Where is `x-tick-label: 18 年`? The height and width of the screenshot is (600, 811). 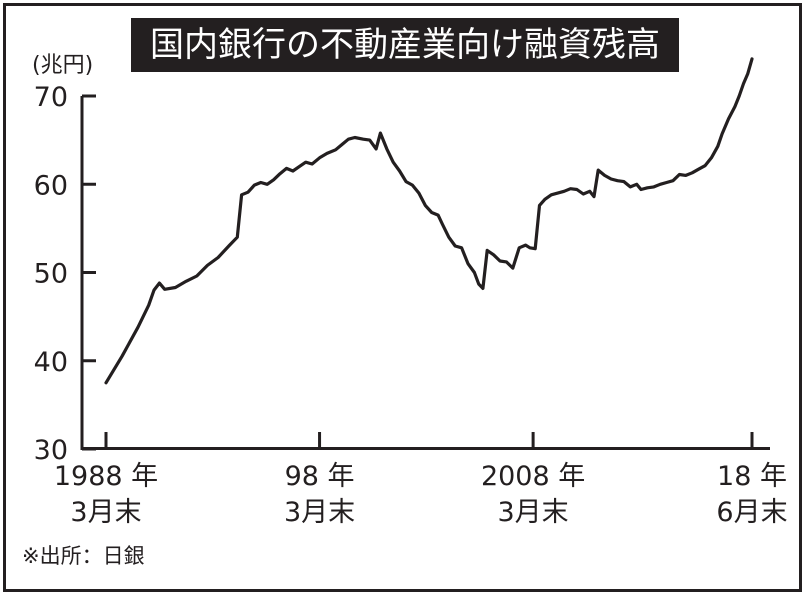 x-tick-label: 18 年 is located at coordinates (752, 476).